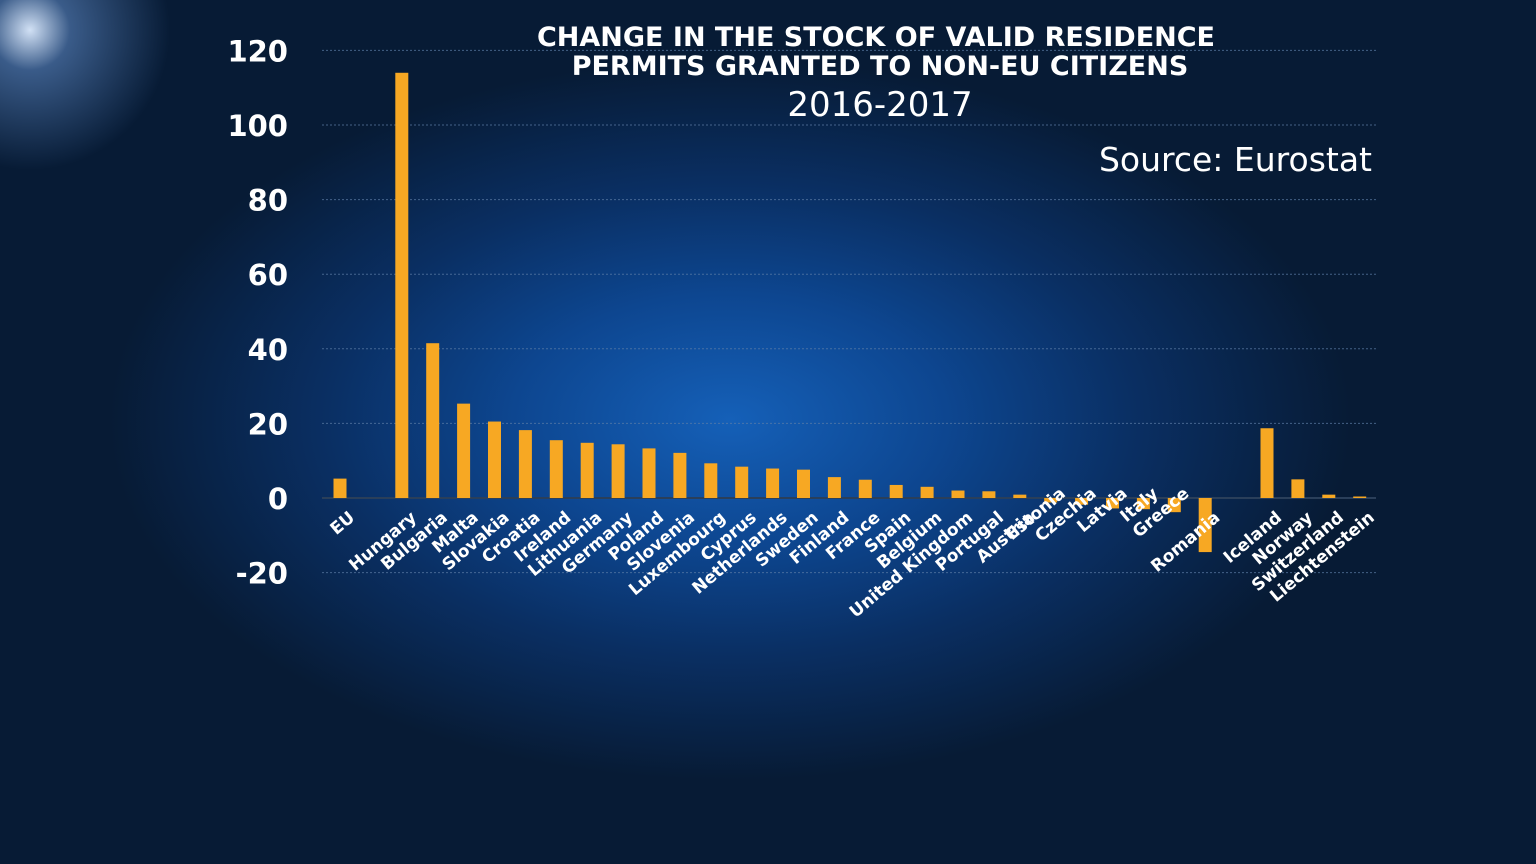  Describe the element at coordinates (340, 488) in the screenshot. I see `bar-eu` at that location.